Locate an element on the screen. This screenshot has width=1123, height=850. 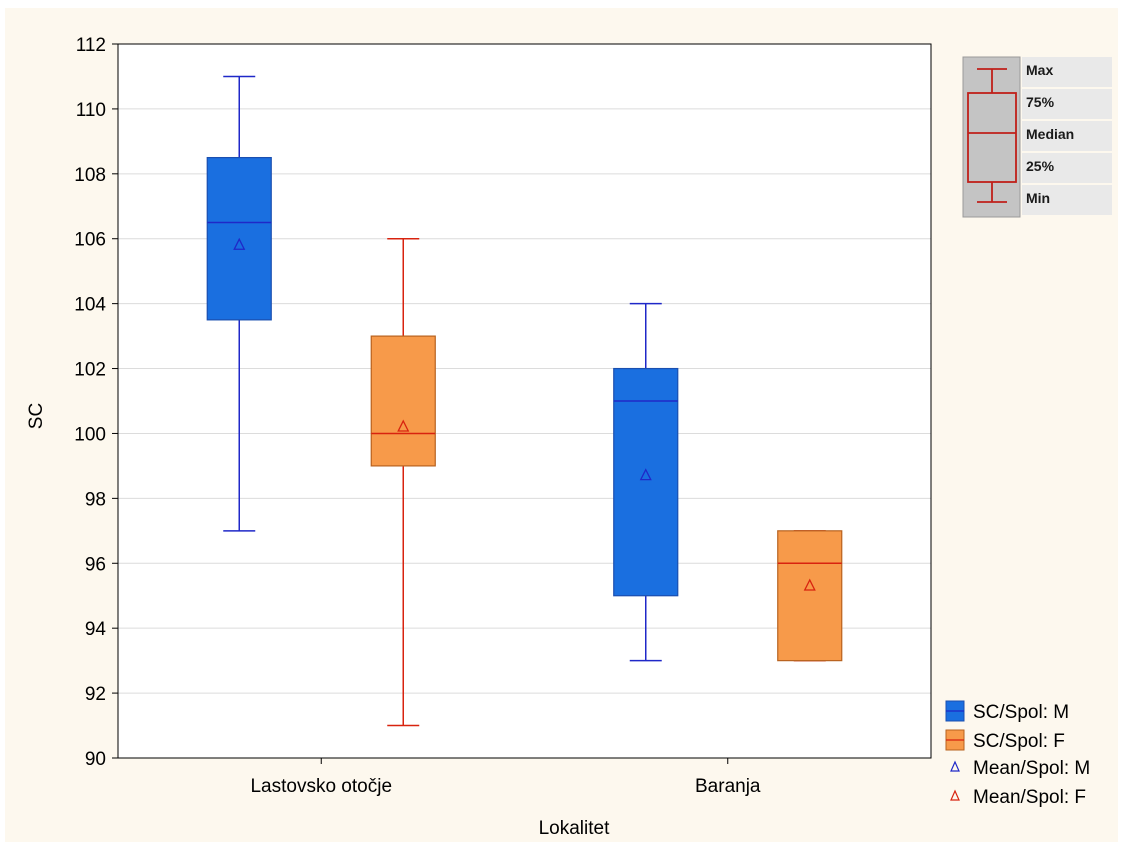
y-tick-label: 104 is located at coordinates (90, 305).